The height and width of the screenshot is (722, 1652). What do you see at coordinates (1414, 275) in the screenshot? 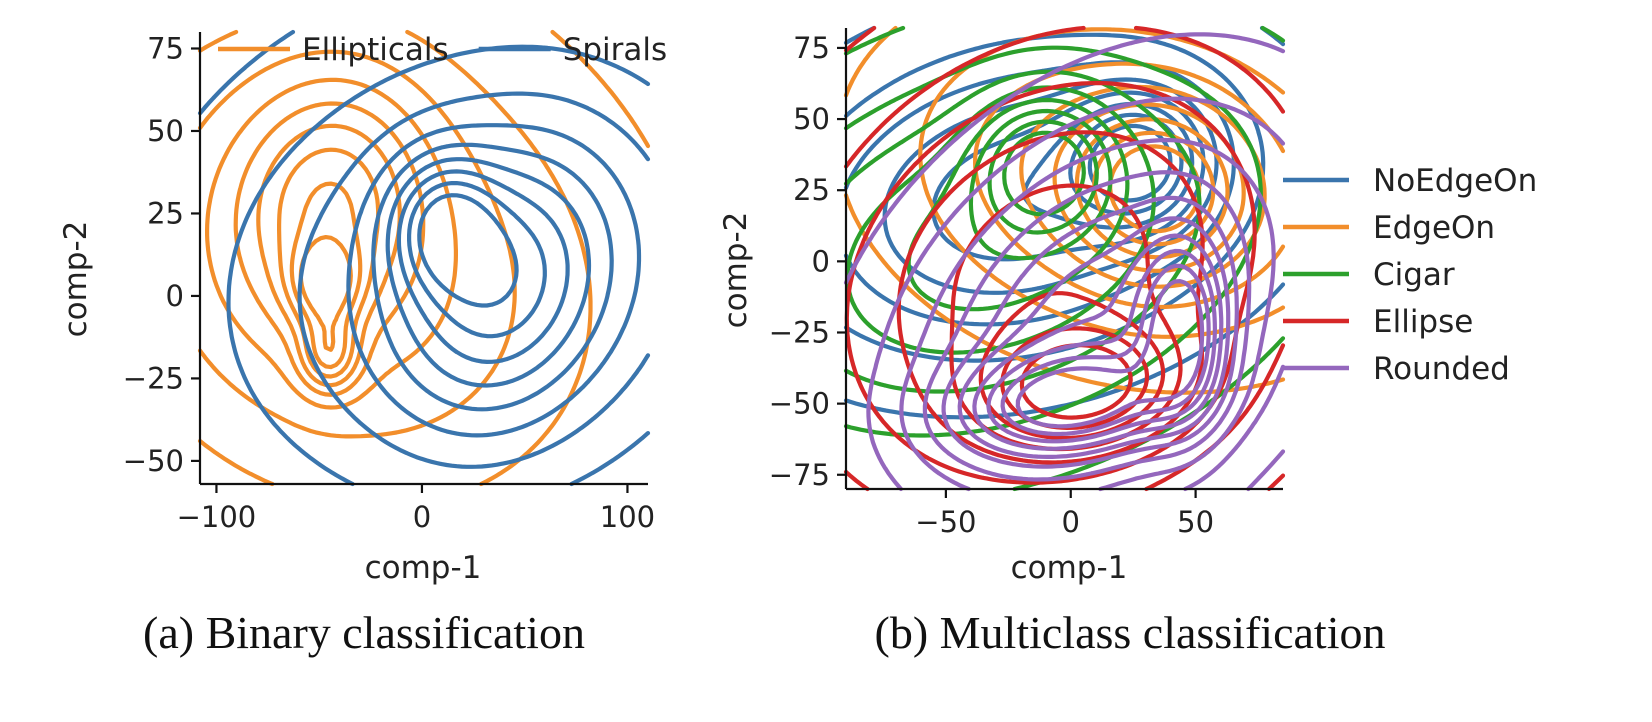
I see `legend-label-cigar: Cigar` at bounding box center [1414, 275].